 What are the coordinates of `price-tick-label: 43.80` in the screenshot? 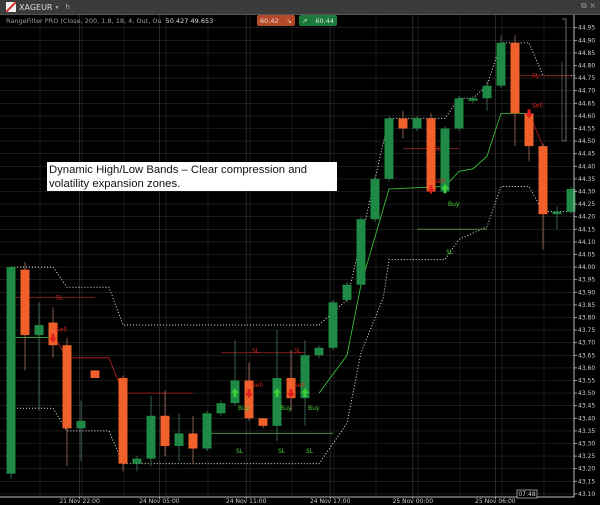 It's located at (586, 318).